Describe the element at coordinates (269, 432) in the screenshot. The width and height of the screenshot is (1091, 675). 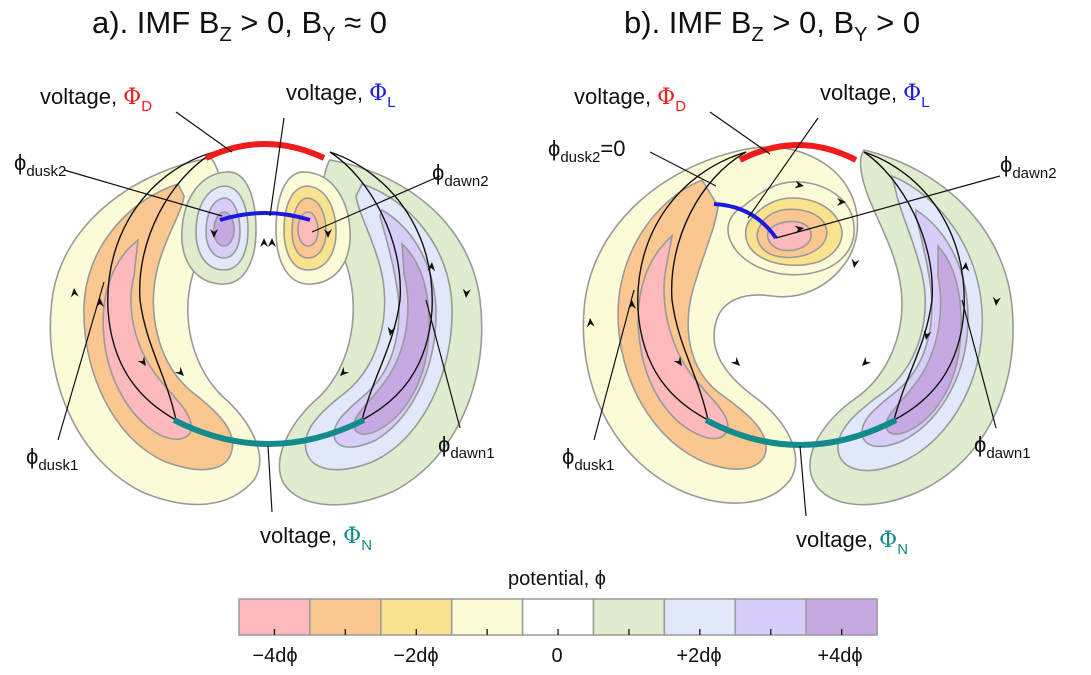
I see `panel-a-phi-n-arc` at that location.